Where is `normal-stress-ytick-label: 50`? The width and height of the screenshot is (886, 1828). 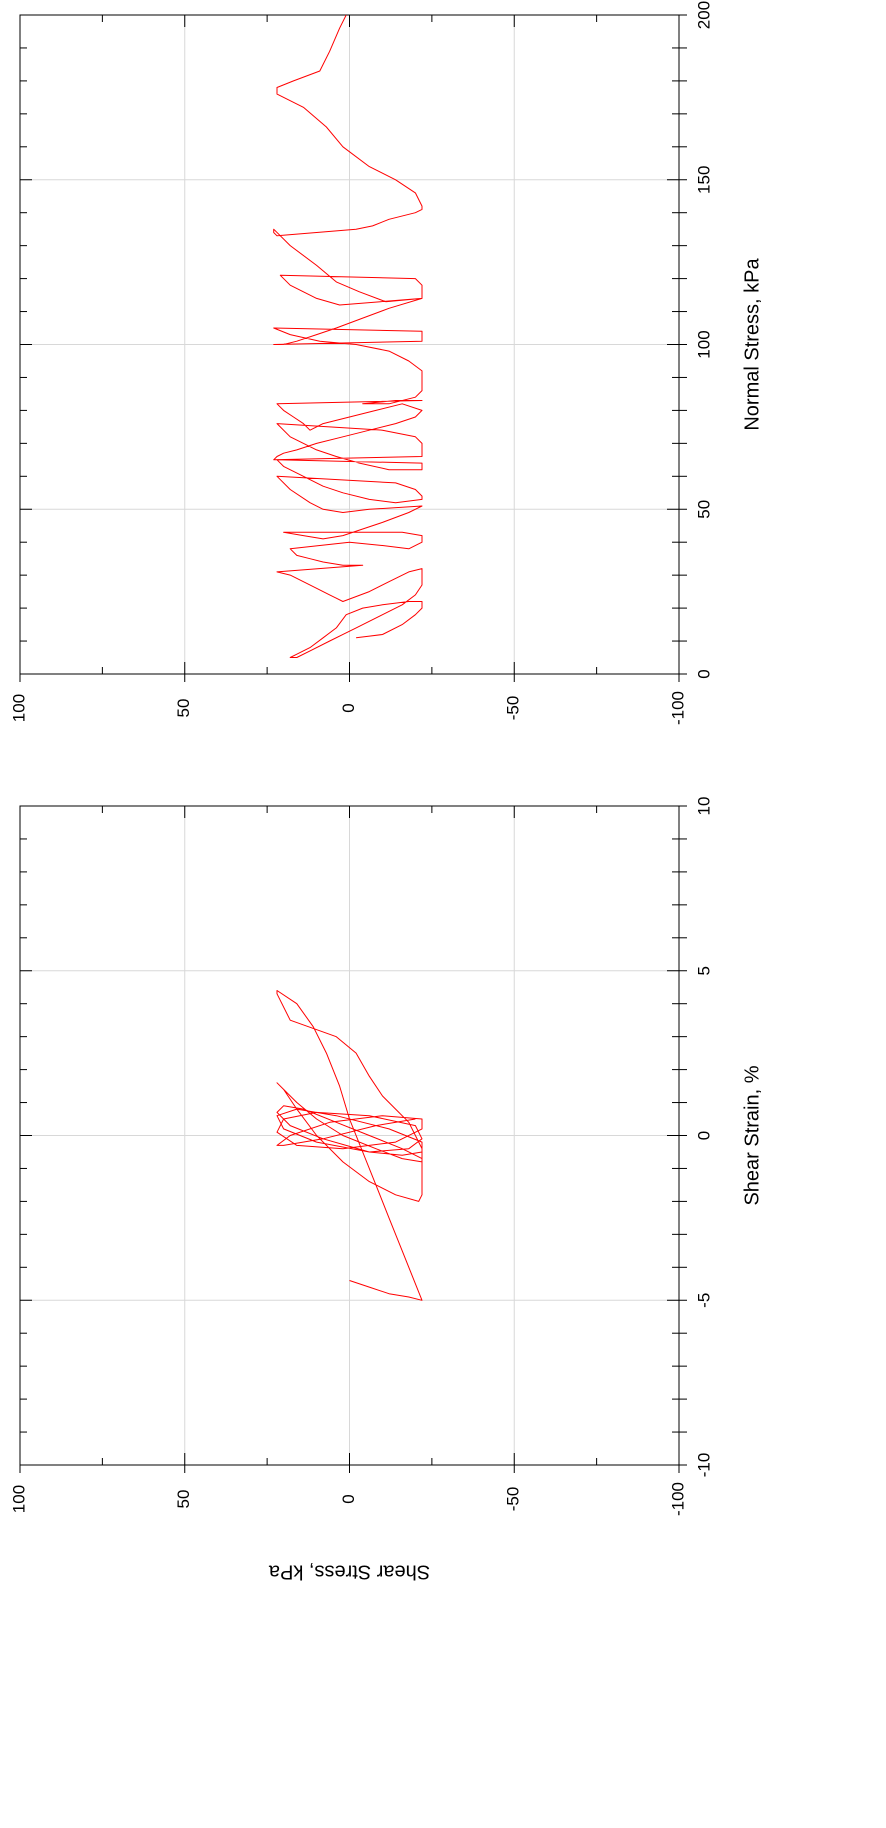 normal-stress-ytick-label: 50 is located at coordinates (183, 708).